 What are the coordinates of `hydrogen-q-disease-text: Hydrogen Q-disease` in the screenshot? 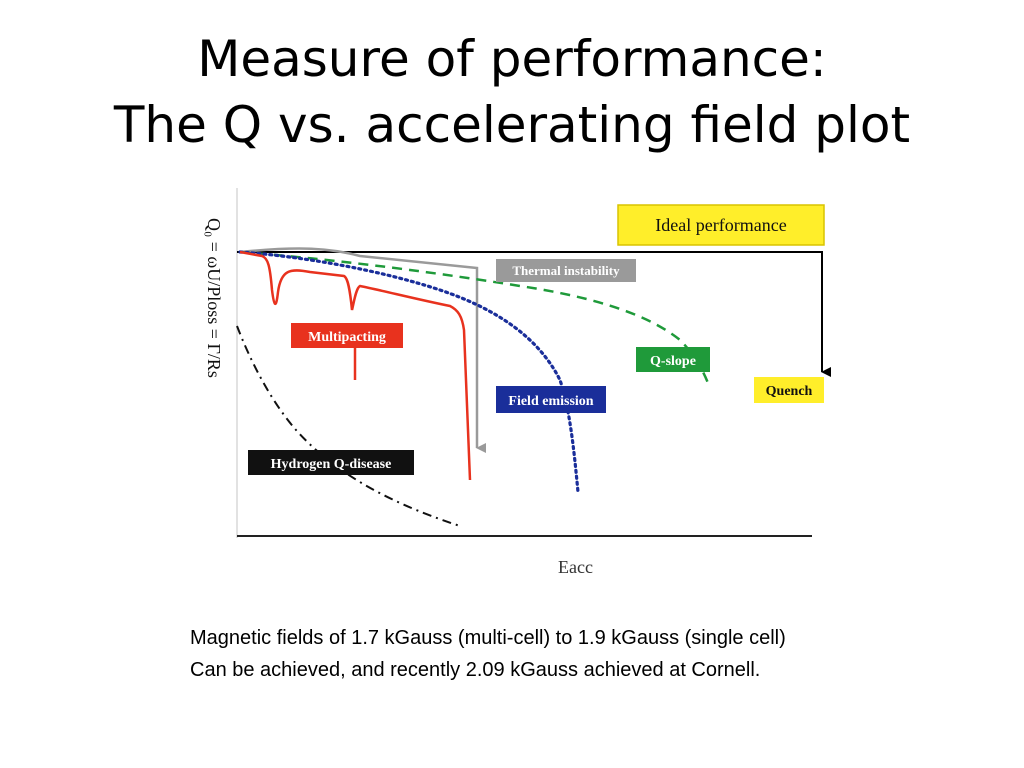 It's located at (331, 464).